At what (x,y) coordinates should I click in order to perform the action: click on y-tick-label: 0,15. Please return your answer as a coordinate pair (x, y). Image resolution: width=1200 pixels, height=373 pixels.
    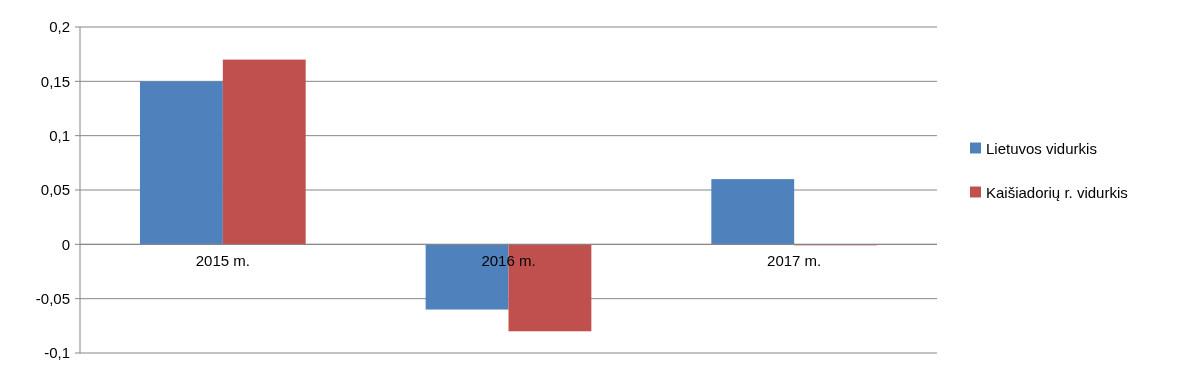
    Looking at the image, I should click on (55, 81).